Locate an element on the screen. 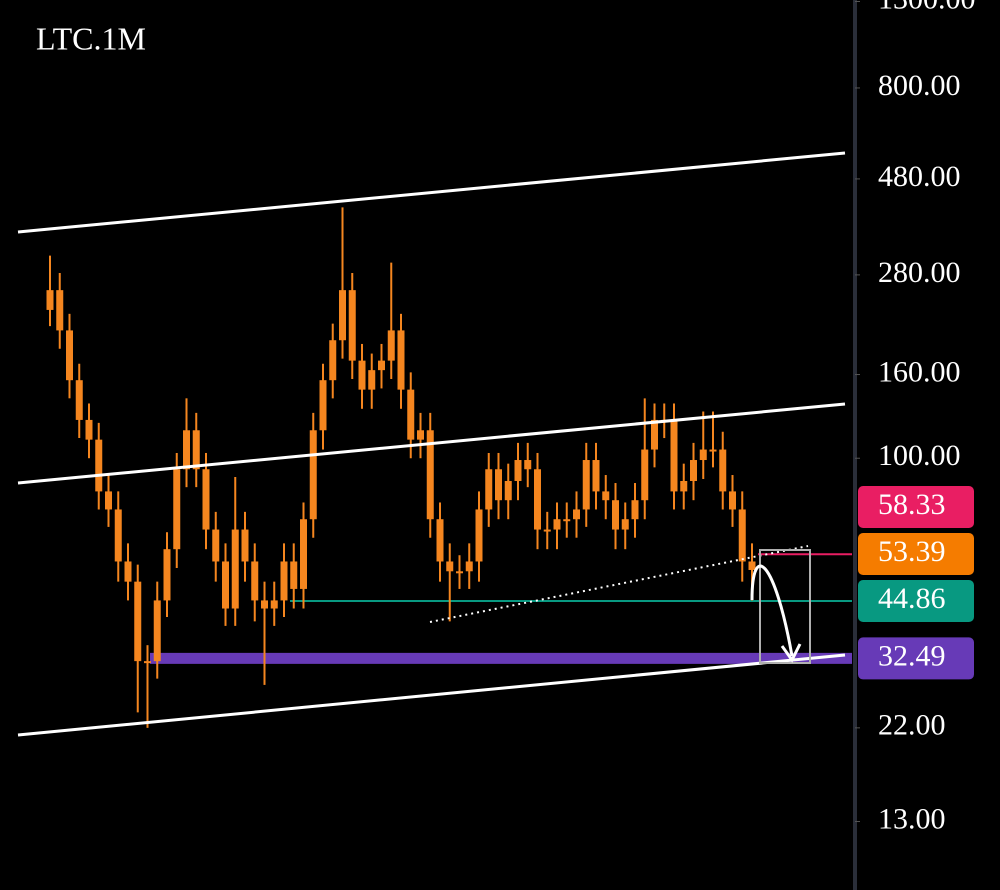 This screenshot has height=890, width=1000. arrow is located at coordinates (772, 610).